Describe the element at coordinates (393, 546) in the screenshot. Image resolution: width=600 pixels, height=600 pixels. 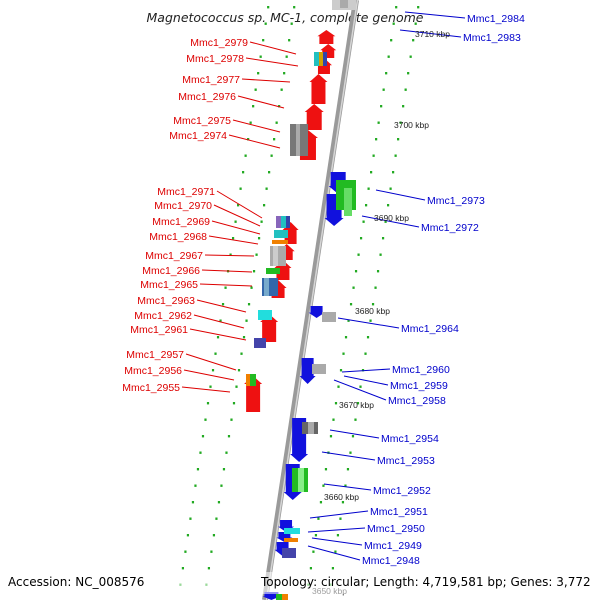
I see `gene-label-2949: Mmc1_2949` at that location.